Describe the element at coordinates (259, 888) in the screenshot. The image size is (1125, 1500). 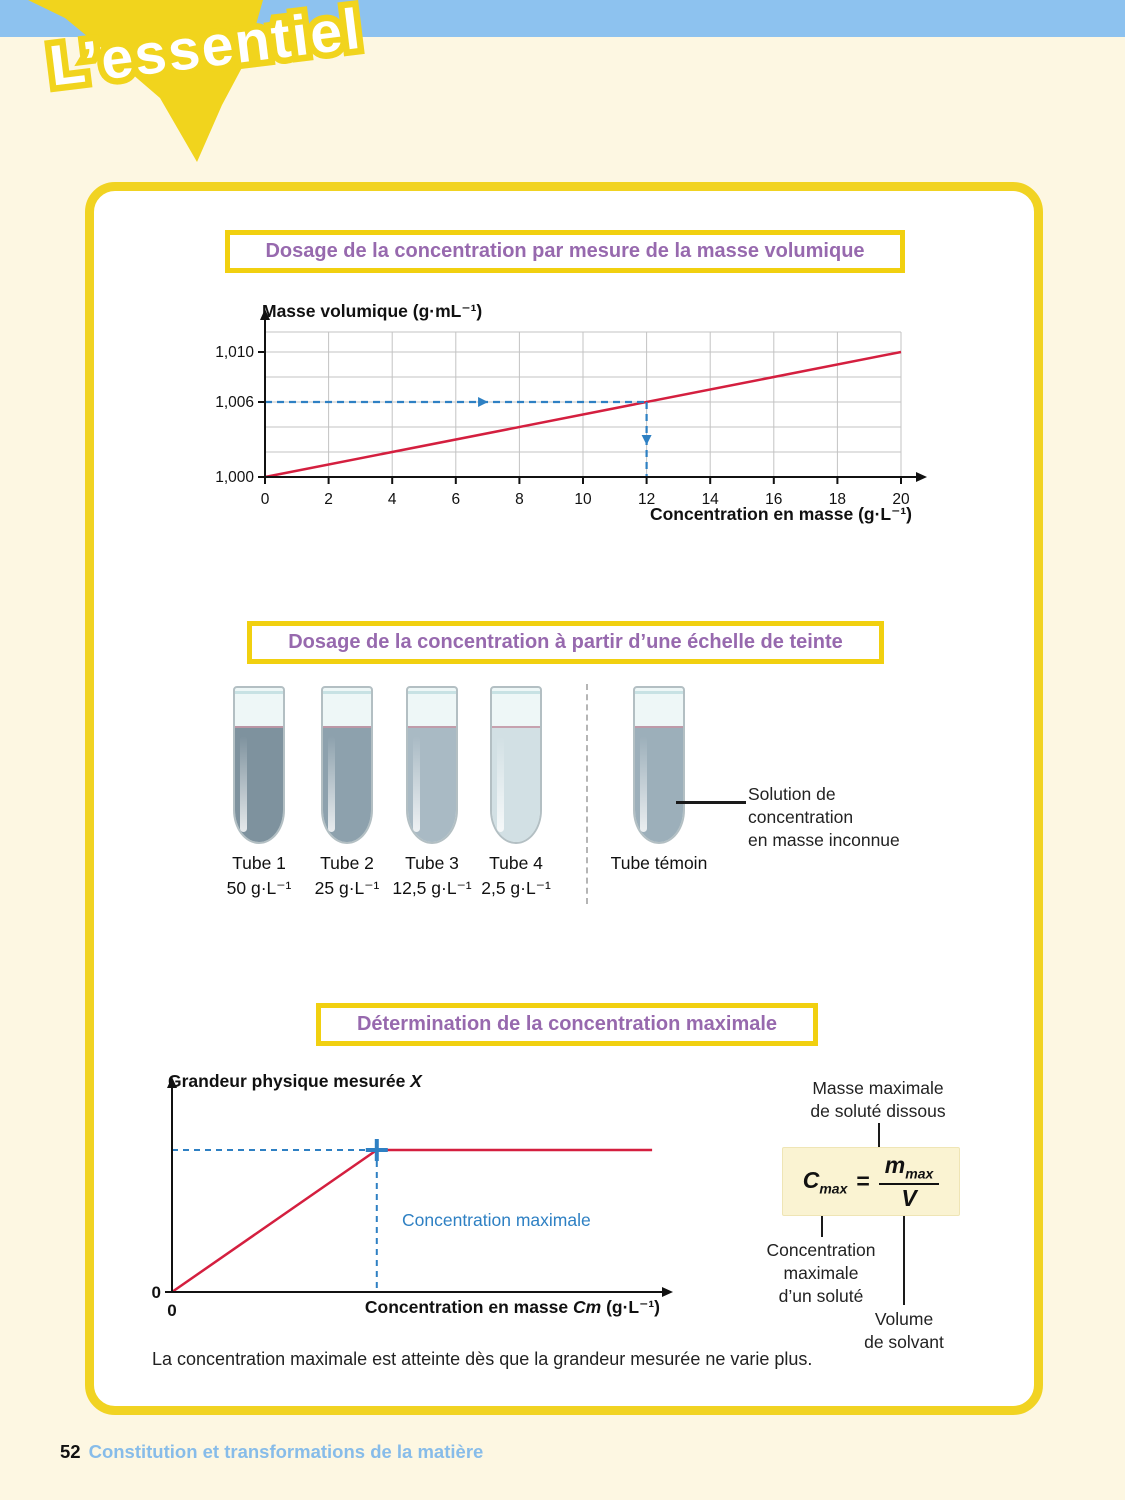
I see `tube-1-concentration: 50 g·L⁻¹` at that location.